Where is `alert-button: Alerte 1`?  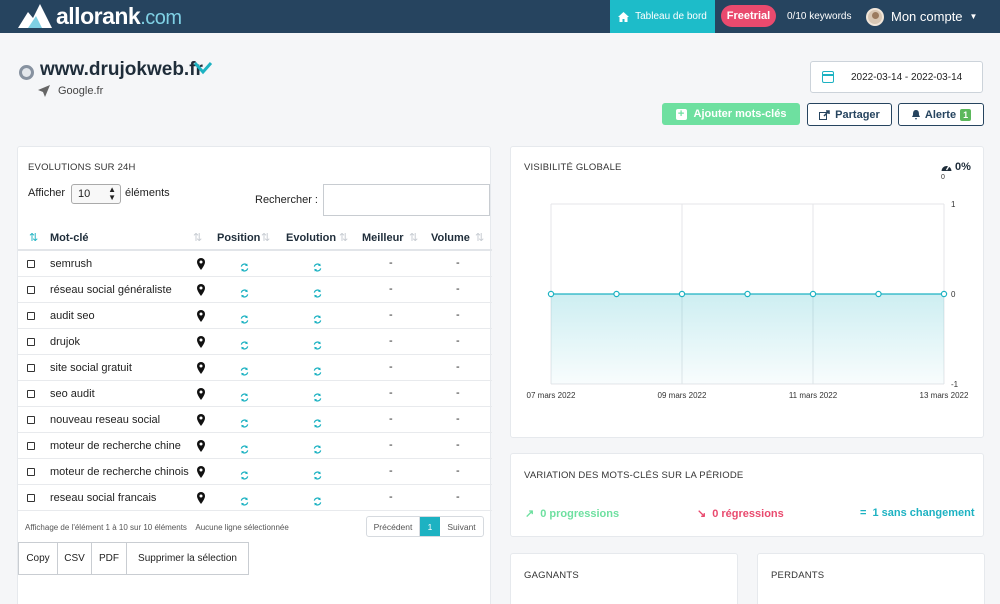
alert-button: Alerte 1 is located at coordinates (941, 114).